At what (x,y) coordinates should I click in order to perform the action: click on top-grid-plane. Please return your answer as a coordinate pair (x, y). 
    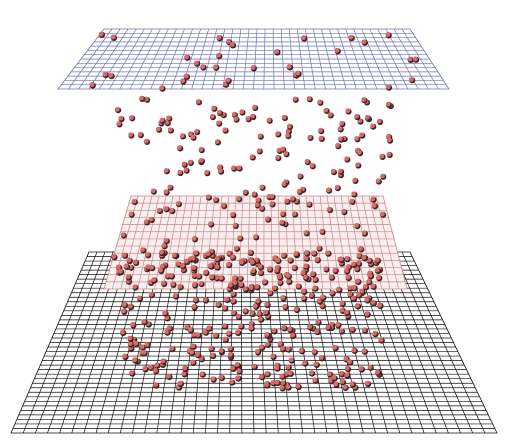
    Looking at the image, I should click on (253, 59).